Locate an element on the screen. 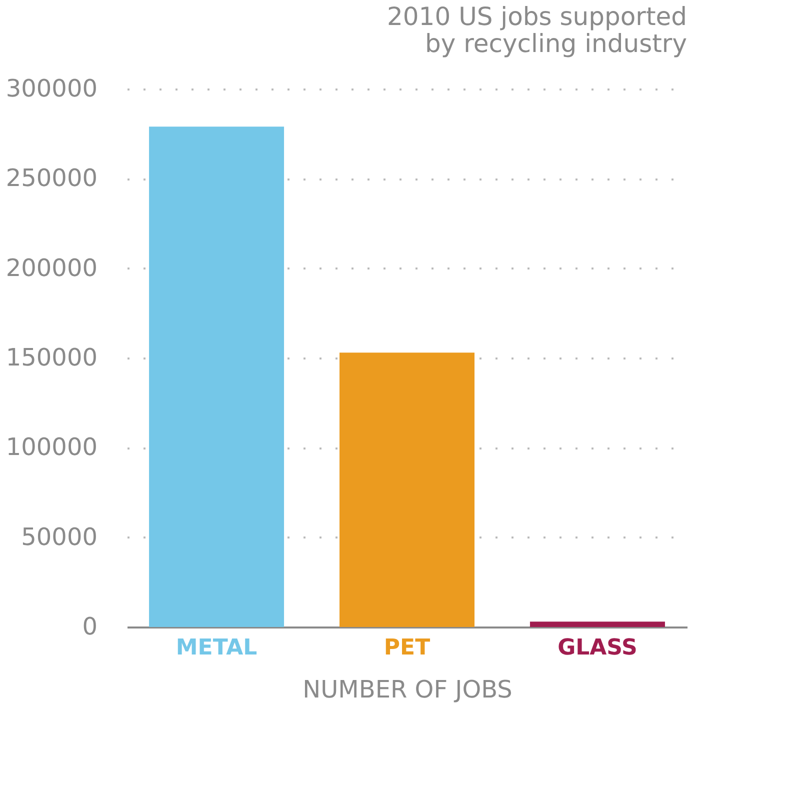 This screenshot has height=805, width=811. y-tick-label: 300000 is located at coordinates (52, 88).